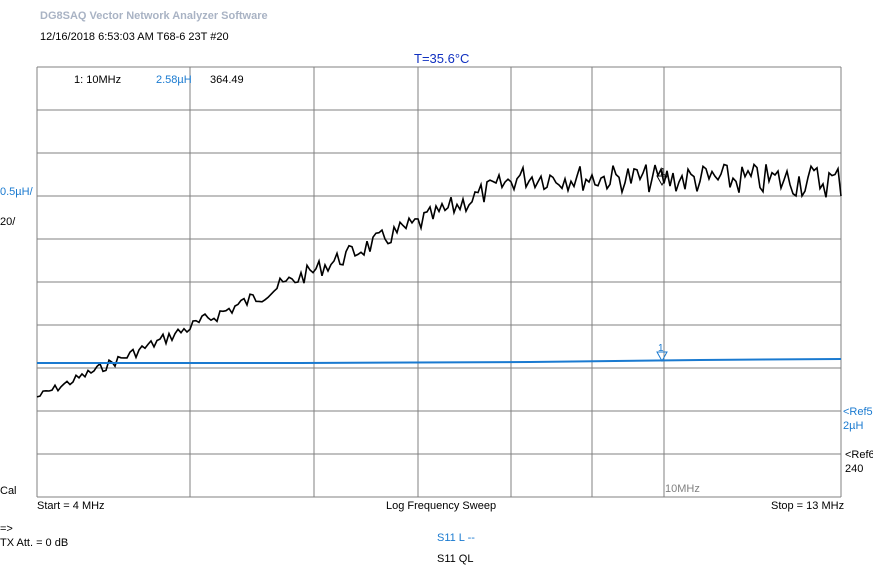 The height and width of the screenshot is (579, 873). Describe the element at coordinates (456, 538) in the screenshot. I see `trace1-legend: S11 L --` at that location.